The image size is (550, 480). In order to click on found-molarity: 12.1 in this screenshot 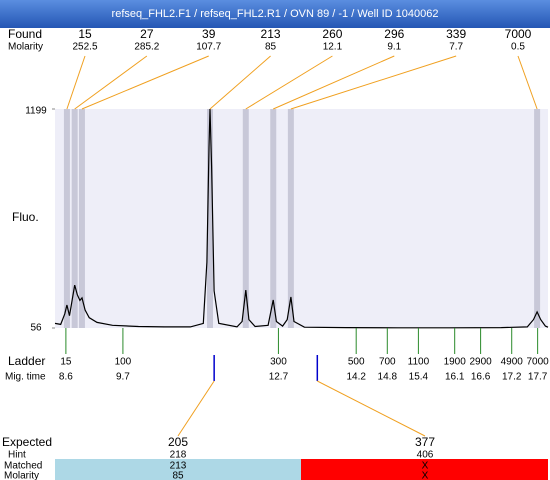, I will do `click(333, 47)`.